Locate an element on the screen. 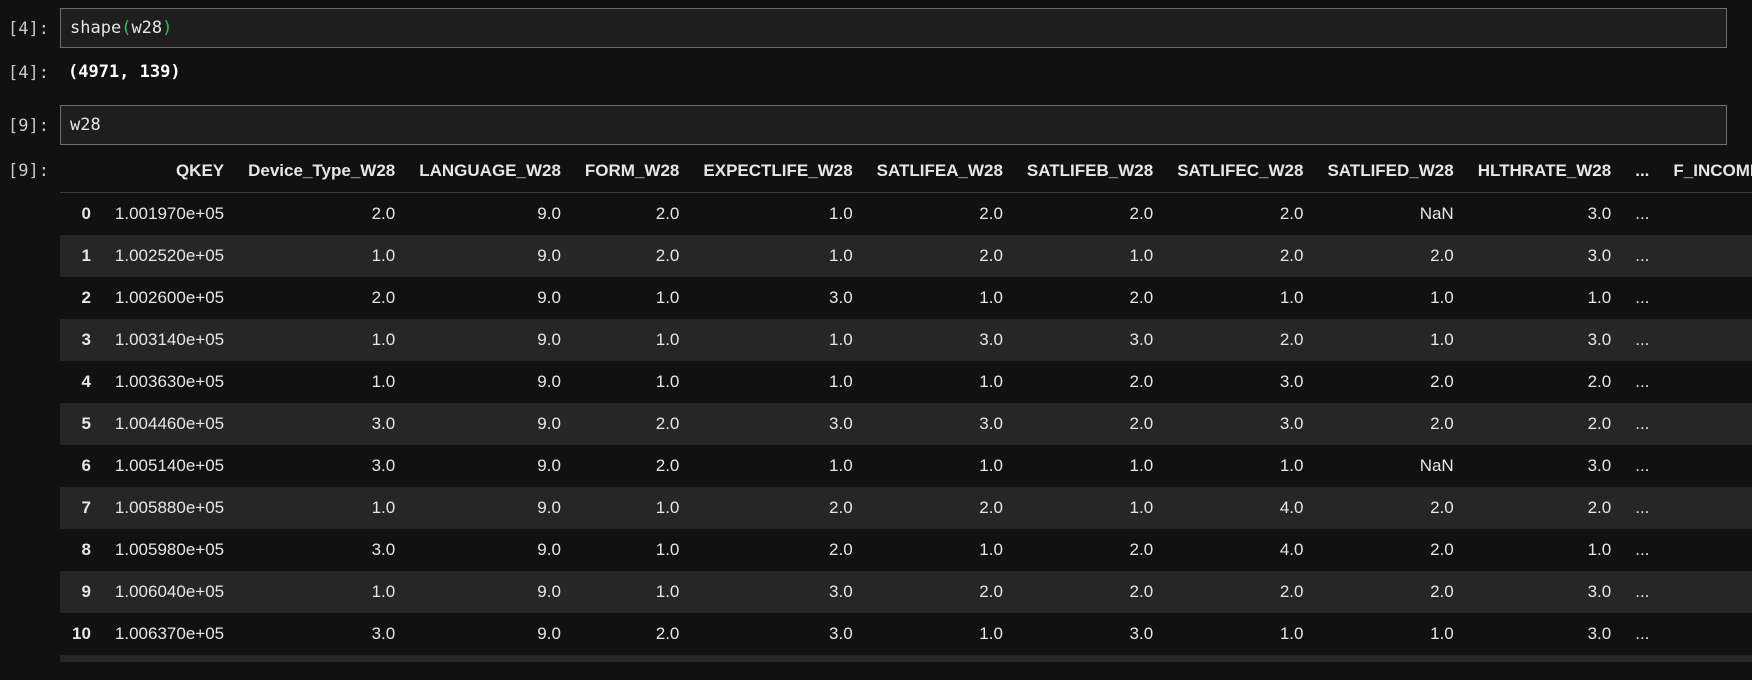  row-index: 9 is located at coordinates (86, 591).